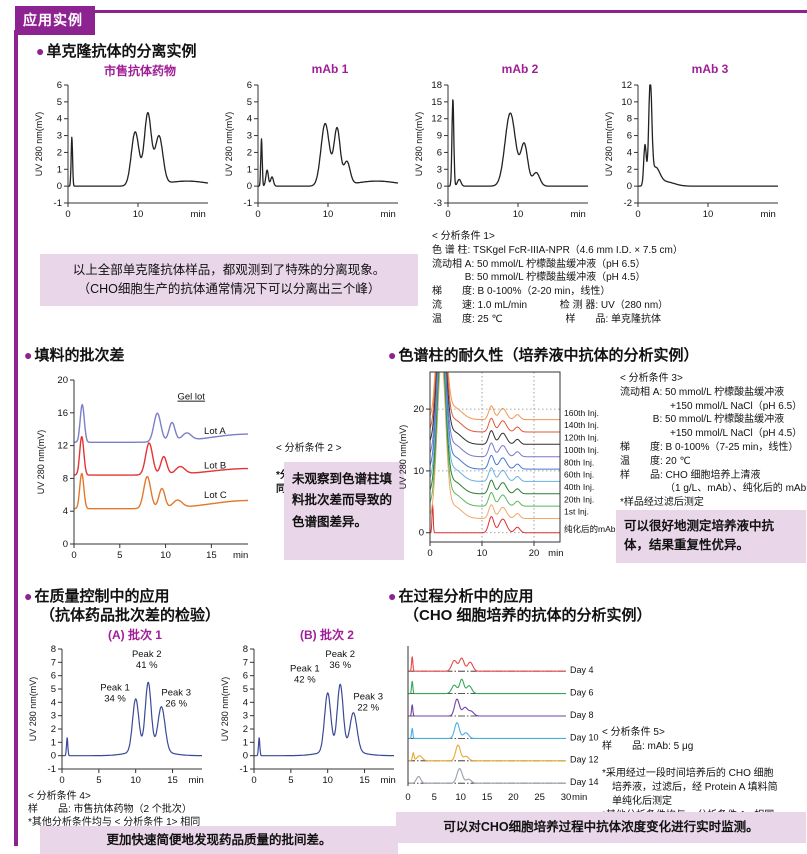 The width and height of the screenshot is (807, 854). What do you see at coordinates (59, 152) in the screenshot?
I see `svg-text: 2` at bounding box center [59, 152].